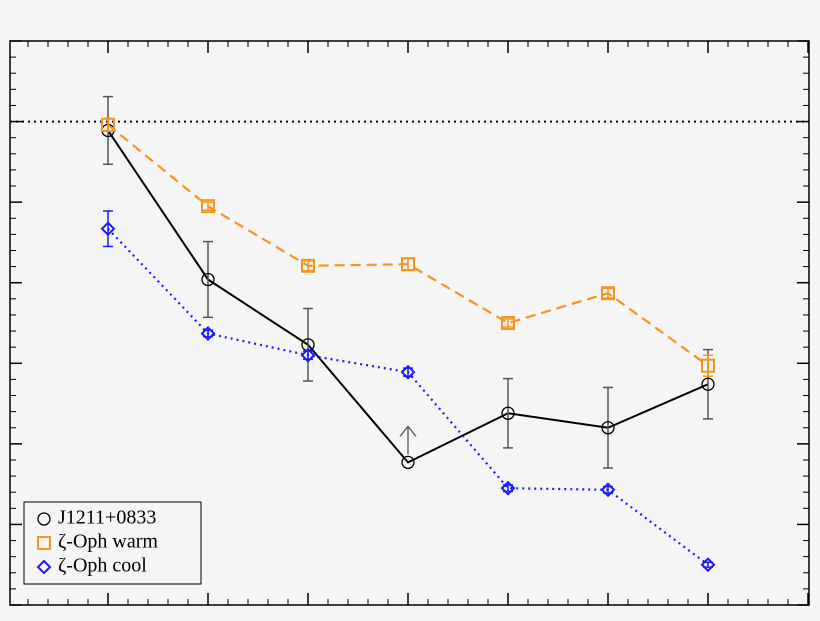  I want to click on legend-box, so click(112, 543).